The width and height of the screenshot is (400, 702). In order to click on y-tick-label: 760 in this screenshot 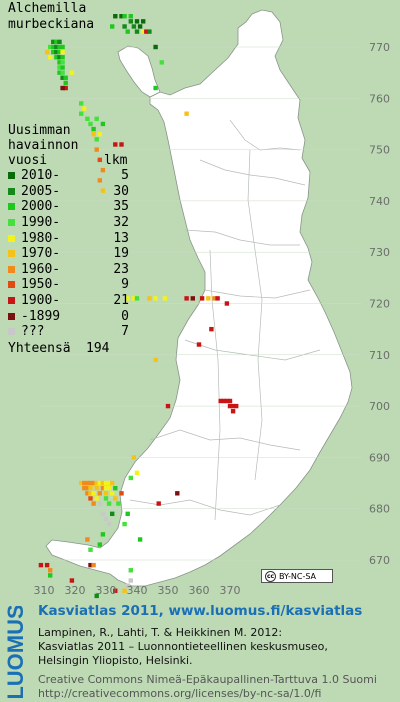, I will do `click(379, 98)`.